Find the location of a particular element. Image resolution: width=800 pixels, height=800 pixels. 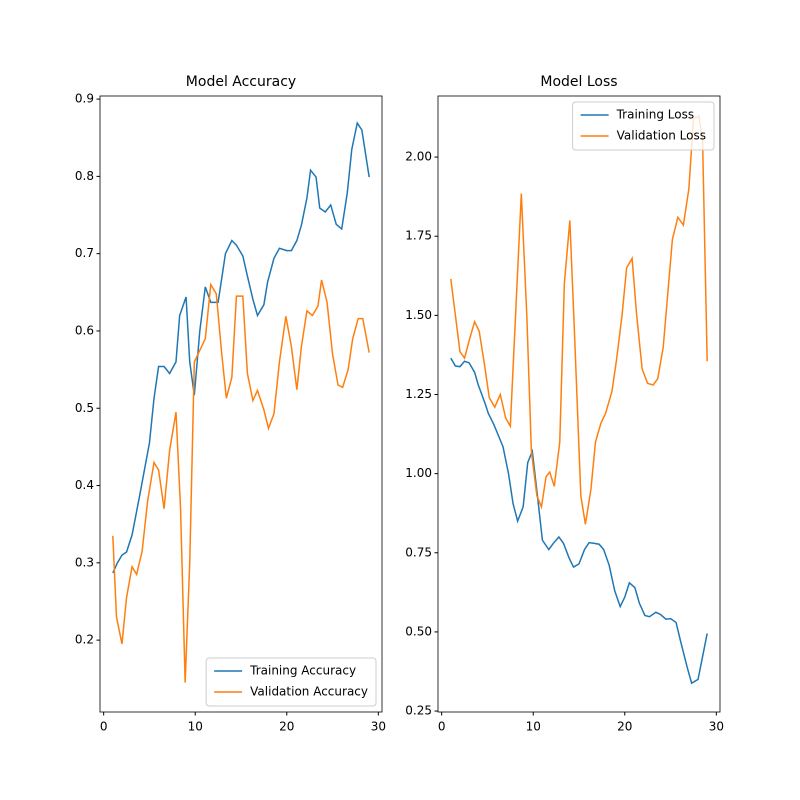

y-tick-label: 0.6 is located at coordinates (84, 330).